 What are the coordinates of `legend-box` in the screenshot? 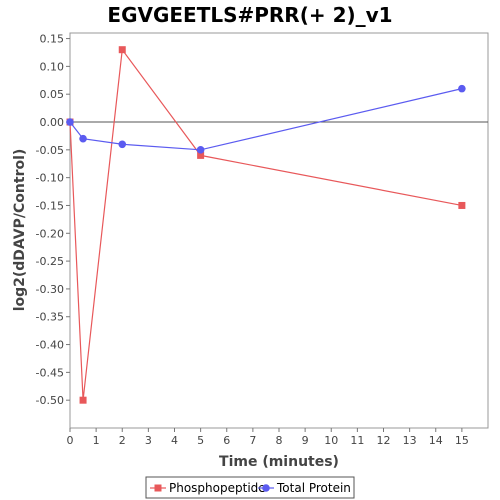 It's located at (250, 487).